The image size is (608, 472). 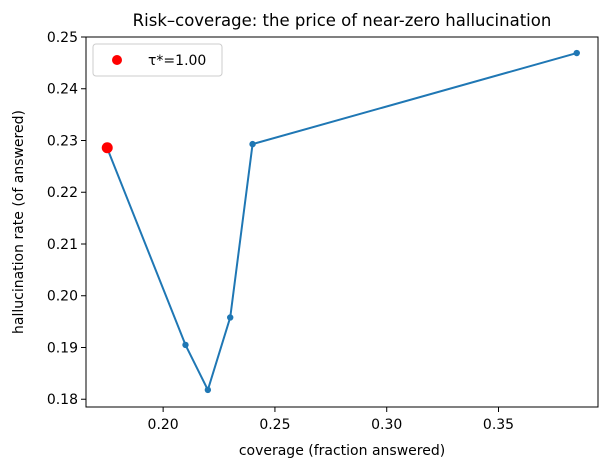 I want to click on y-tick-label: 0.24, so click(x=62, y=90).